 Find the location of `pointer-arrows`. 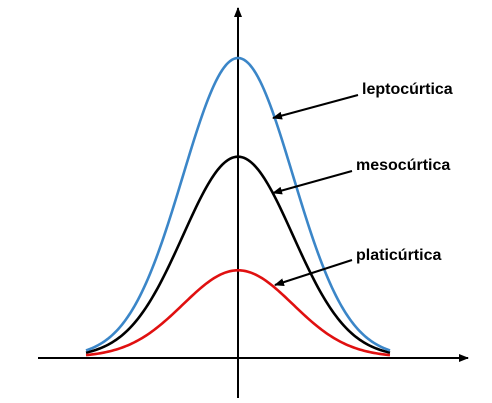

pointer-arrows is located at coordinates (315, 190).